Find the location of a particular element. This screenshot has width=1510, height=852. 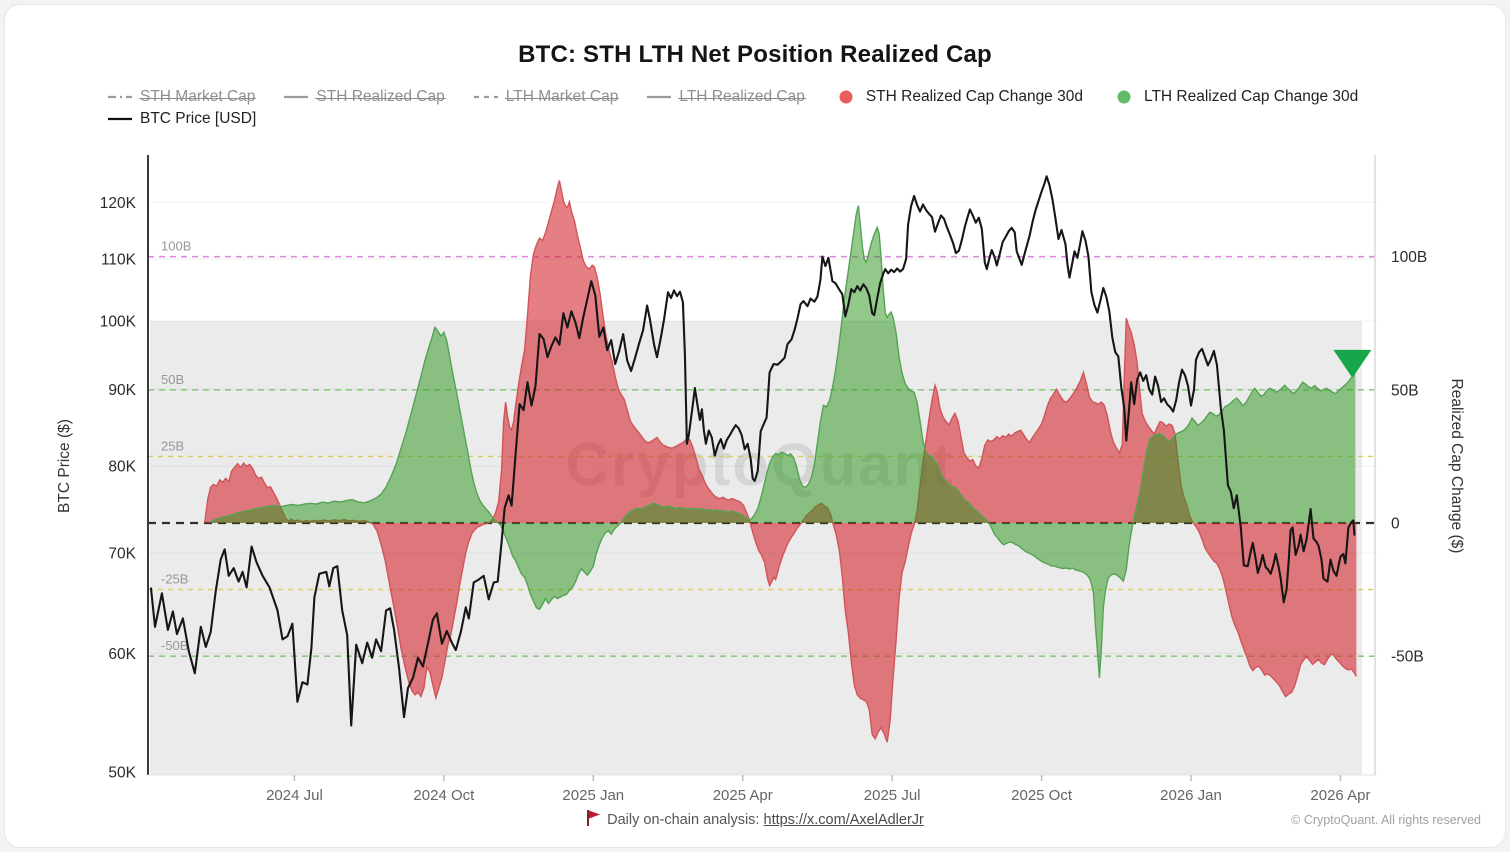

price-axis-title: BTC Price ($) is located at coordinates (64, 466).